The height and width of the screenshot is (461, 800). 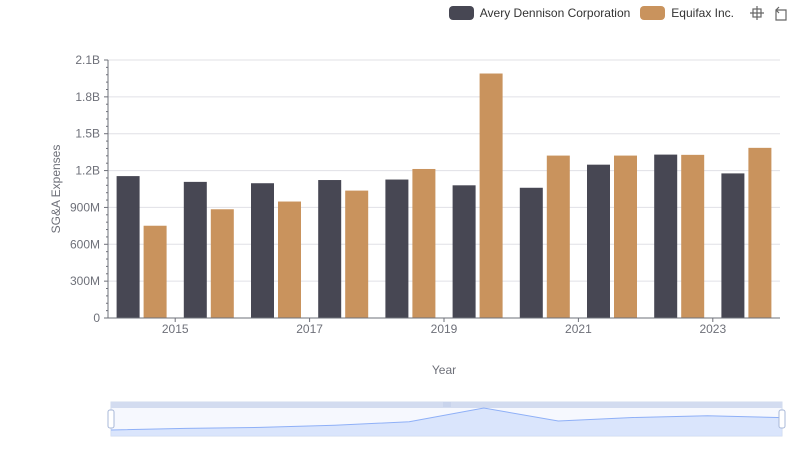 I want to click on x-axis-title: Year, so click(x=444, y=370).